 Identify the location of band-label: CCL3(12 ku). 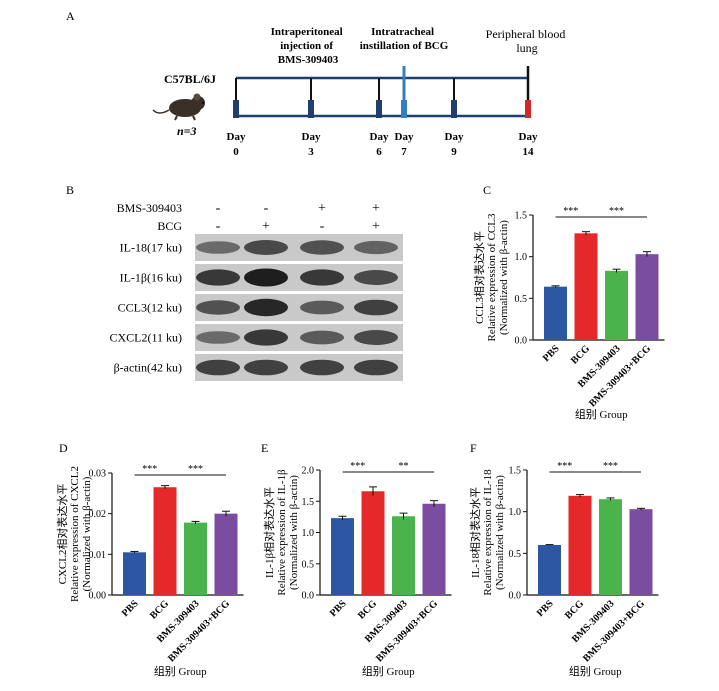
(150, 308).